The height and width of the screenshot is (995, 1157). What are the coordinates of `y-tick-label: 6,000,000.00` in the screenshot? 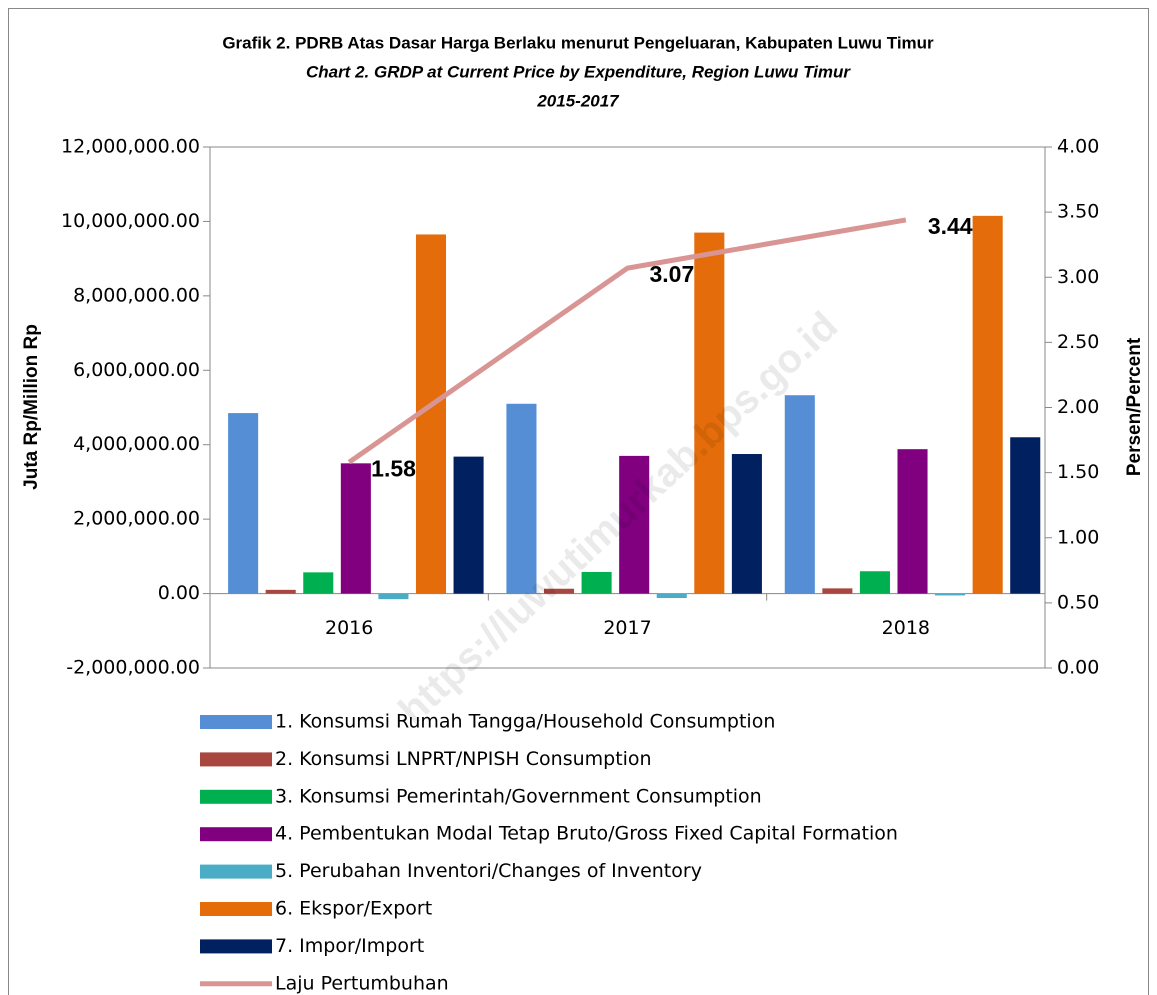 It's located at (136, 370).